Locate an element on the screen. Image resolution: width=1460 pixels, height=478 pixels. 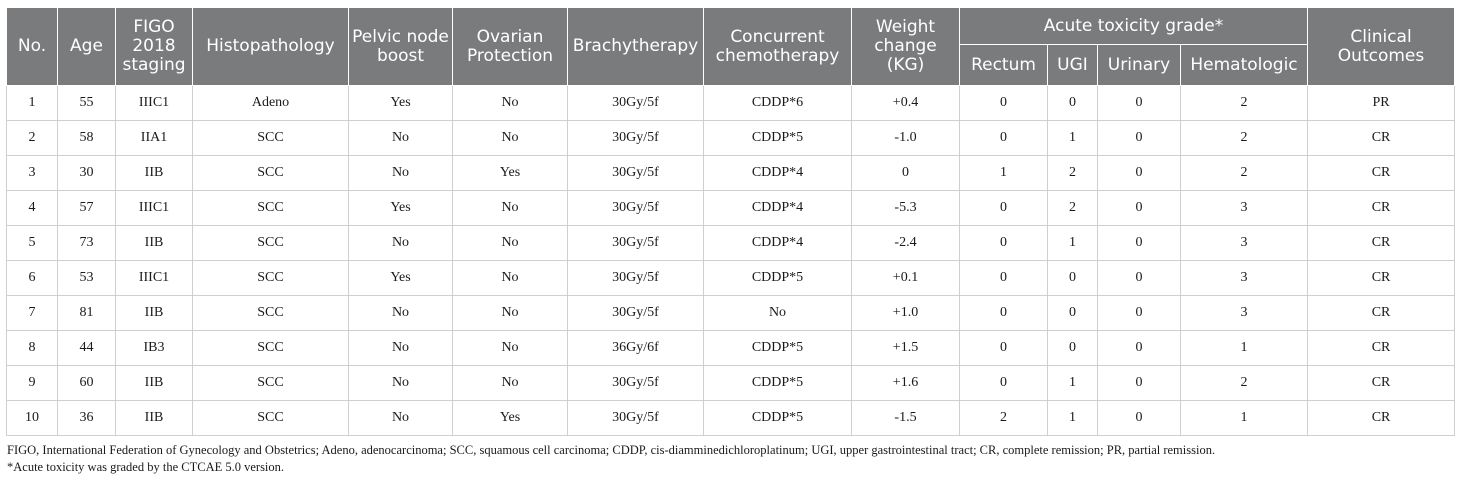
cell-weight: +1.5 is located at coordinates (905, 348).